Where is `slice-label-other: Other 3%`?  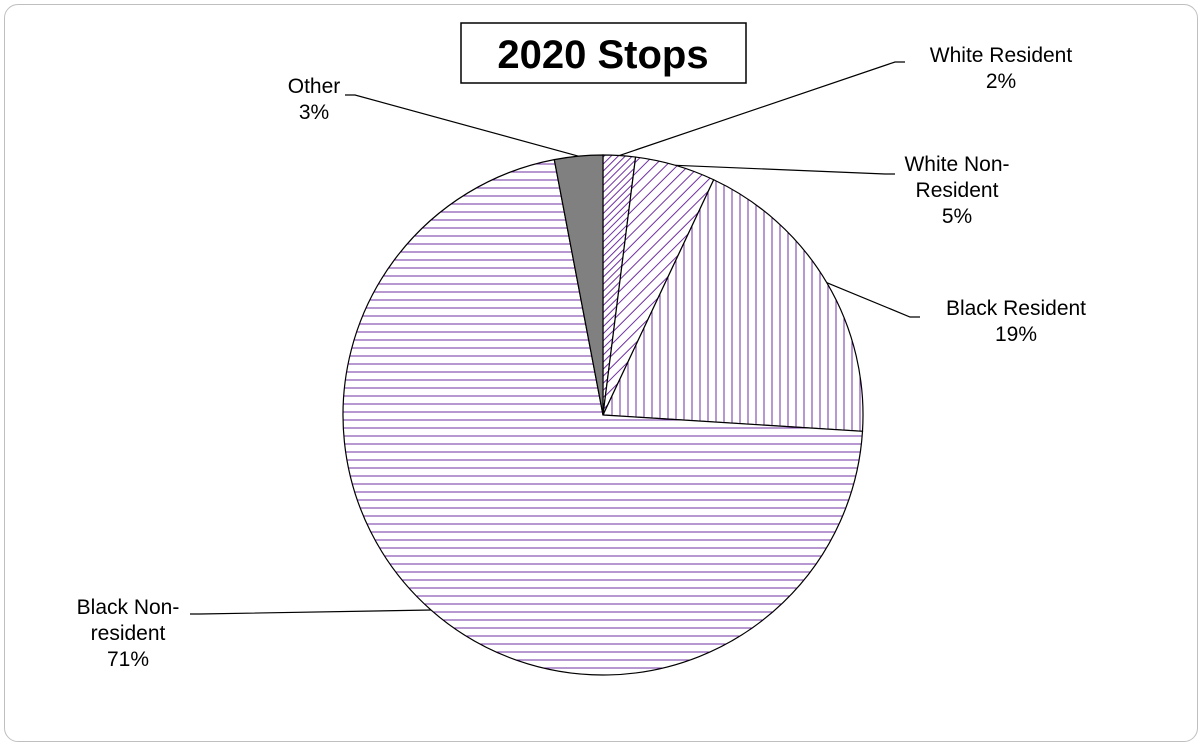 slice-label-other: Other 3% is located at coordinates (314, 99).